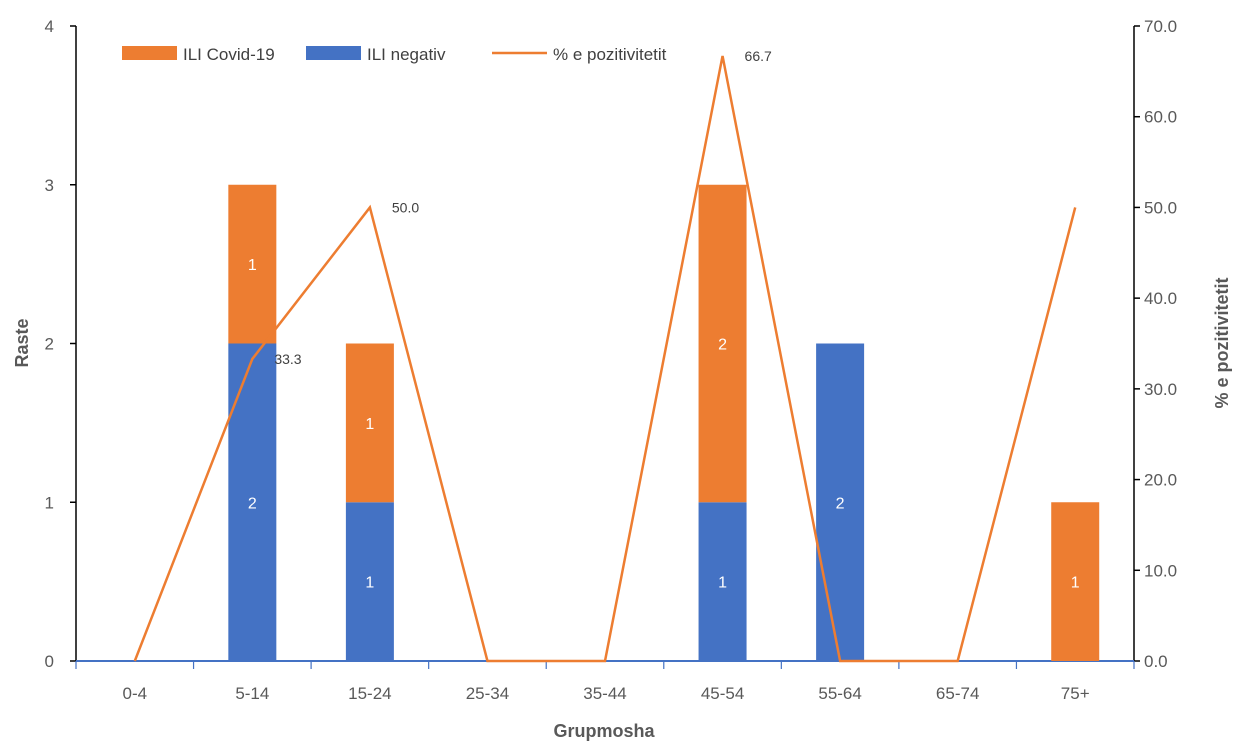 The height and width of the screenshot is (748, 1240). I want to click on y2-tick-label: 10.0, so click(1160, 570).